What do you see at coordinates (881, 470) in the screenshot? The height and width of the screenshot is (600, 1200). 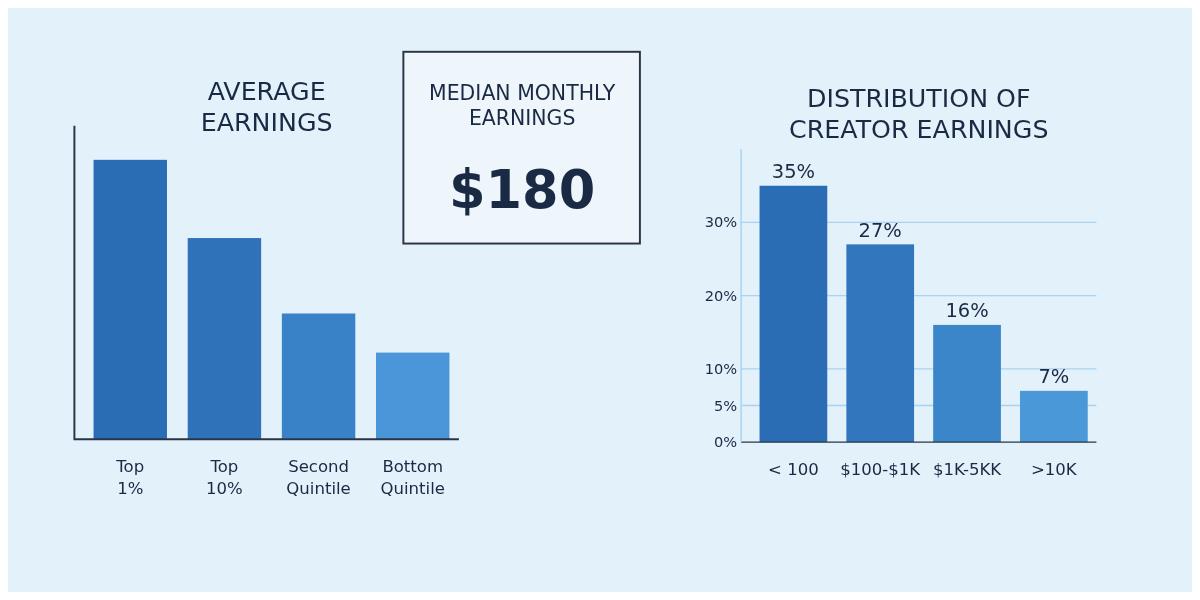 I see `x-tick-label: $100-$1K` at bounding box center [881, 470].